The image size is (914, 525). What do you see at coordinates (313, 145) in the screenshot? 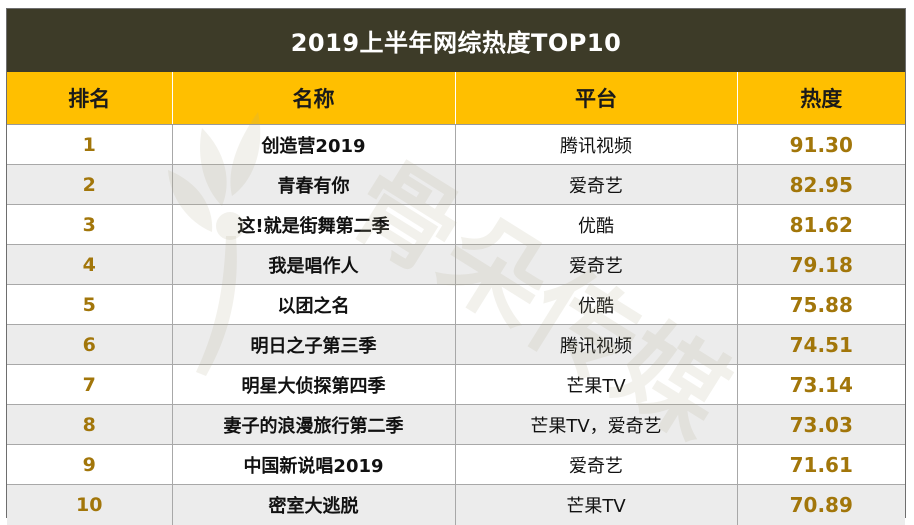
I see `show-name-cell: 创造营2019` at bounding box center [313, 145].